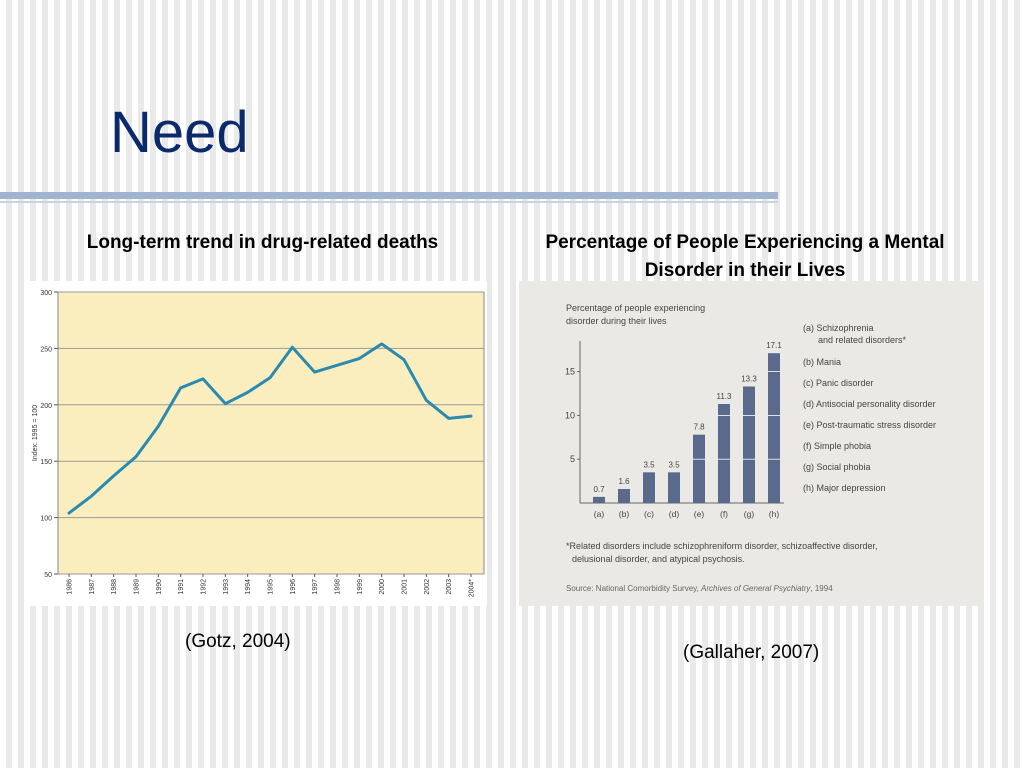  Describe the element at coordinates (616, 321) in the screenshot. I see `bar-chart-title-line-2: disorder during their lives` at that location.